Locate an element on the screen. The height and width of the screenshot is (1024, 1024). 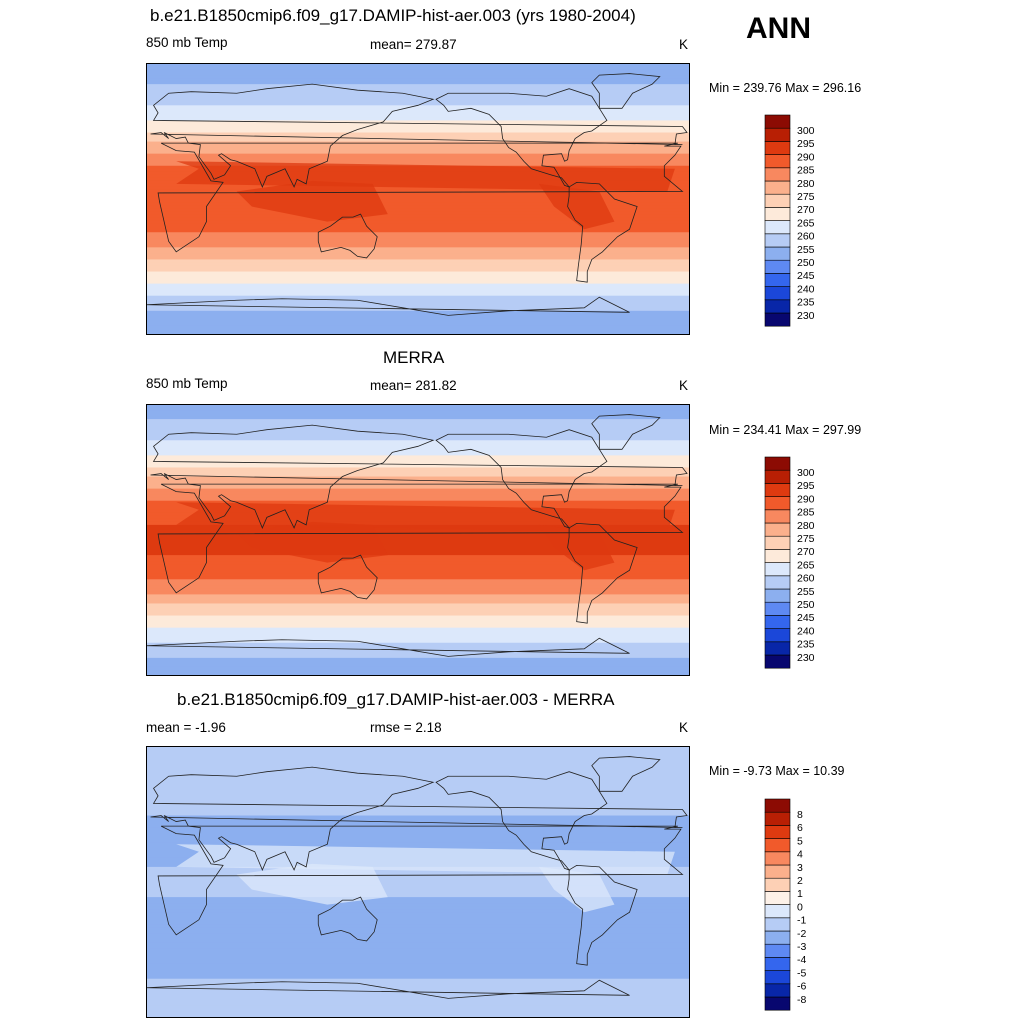
colorbar-tick-label: 6 is located at coordinates (800, 828).